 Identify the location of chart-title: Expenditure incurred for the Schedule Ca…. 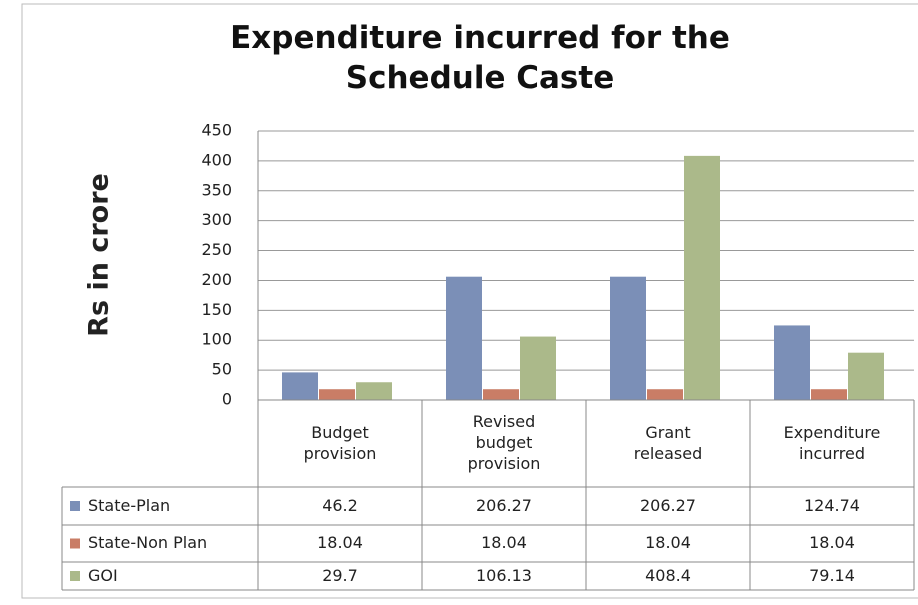
(480, 58).